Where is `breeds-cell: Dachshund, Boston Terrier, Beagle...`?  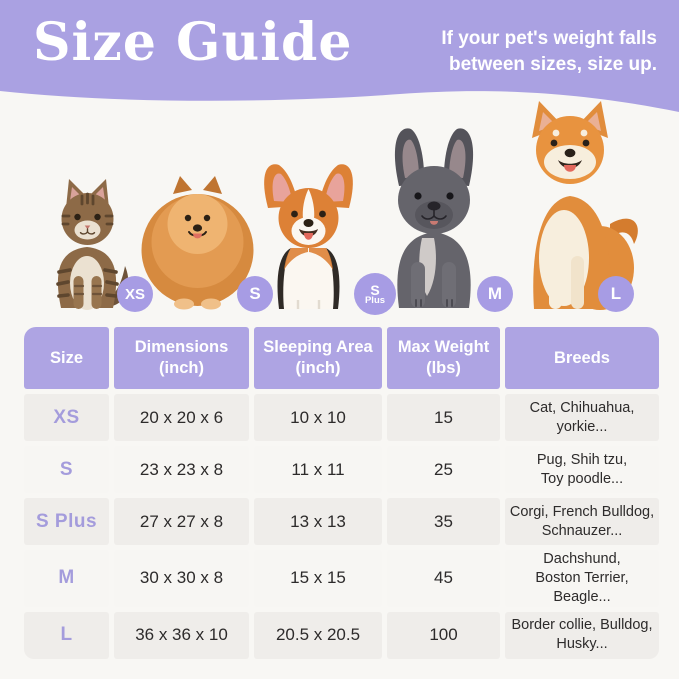
breeds-cell: Dachshund, Boston Terrier, Beagle... is located at coordinates (582, 578).